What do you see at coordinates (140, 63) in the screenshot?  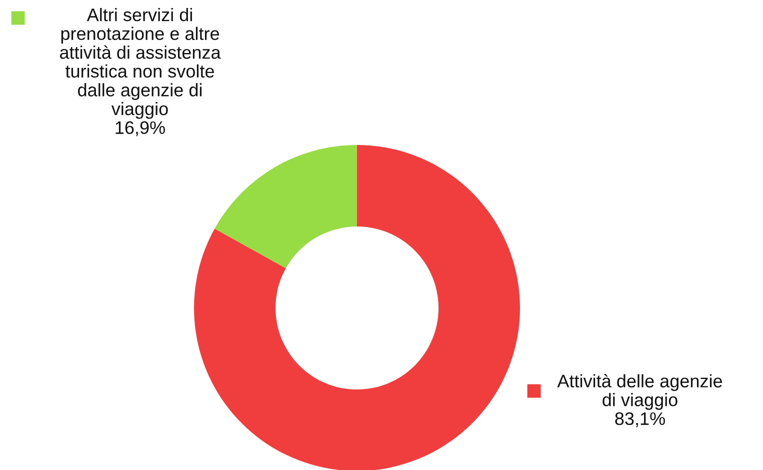 I see `slice-label: Altri servizi di prenotazione e altre attività di assistenza turistica non svolte dalle agenzie di viaggio` at bounding box center [140, 63].